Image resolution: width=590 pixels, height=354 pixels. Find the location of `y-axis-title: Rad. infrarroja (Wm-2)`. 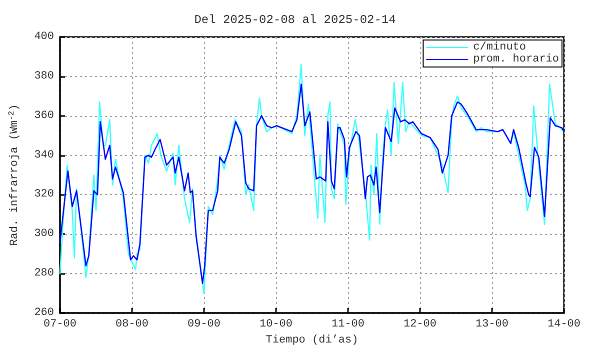

y-axis-title: Rad. infrarroja (Wm-2) is located at coordinates (14, 175).